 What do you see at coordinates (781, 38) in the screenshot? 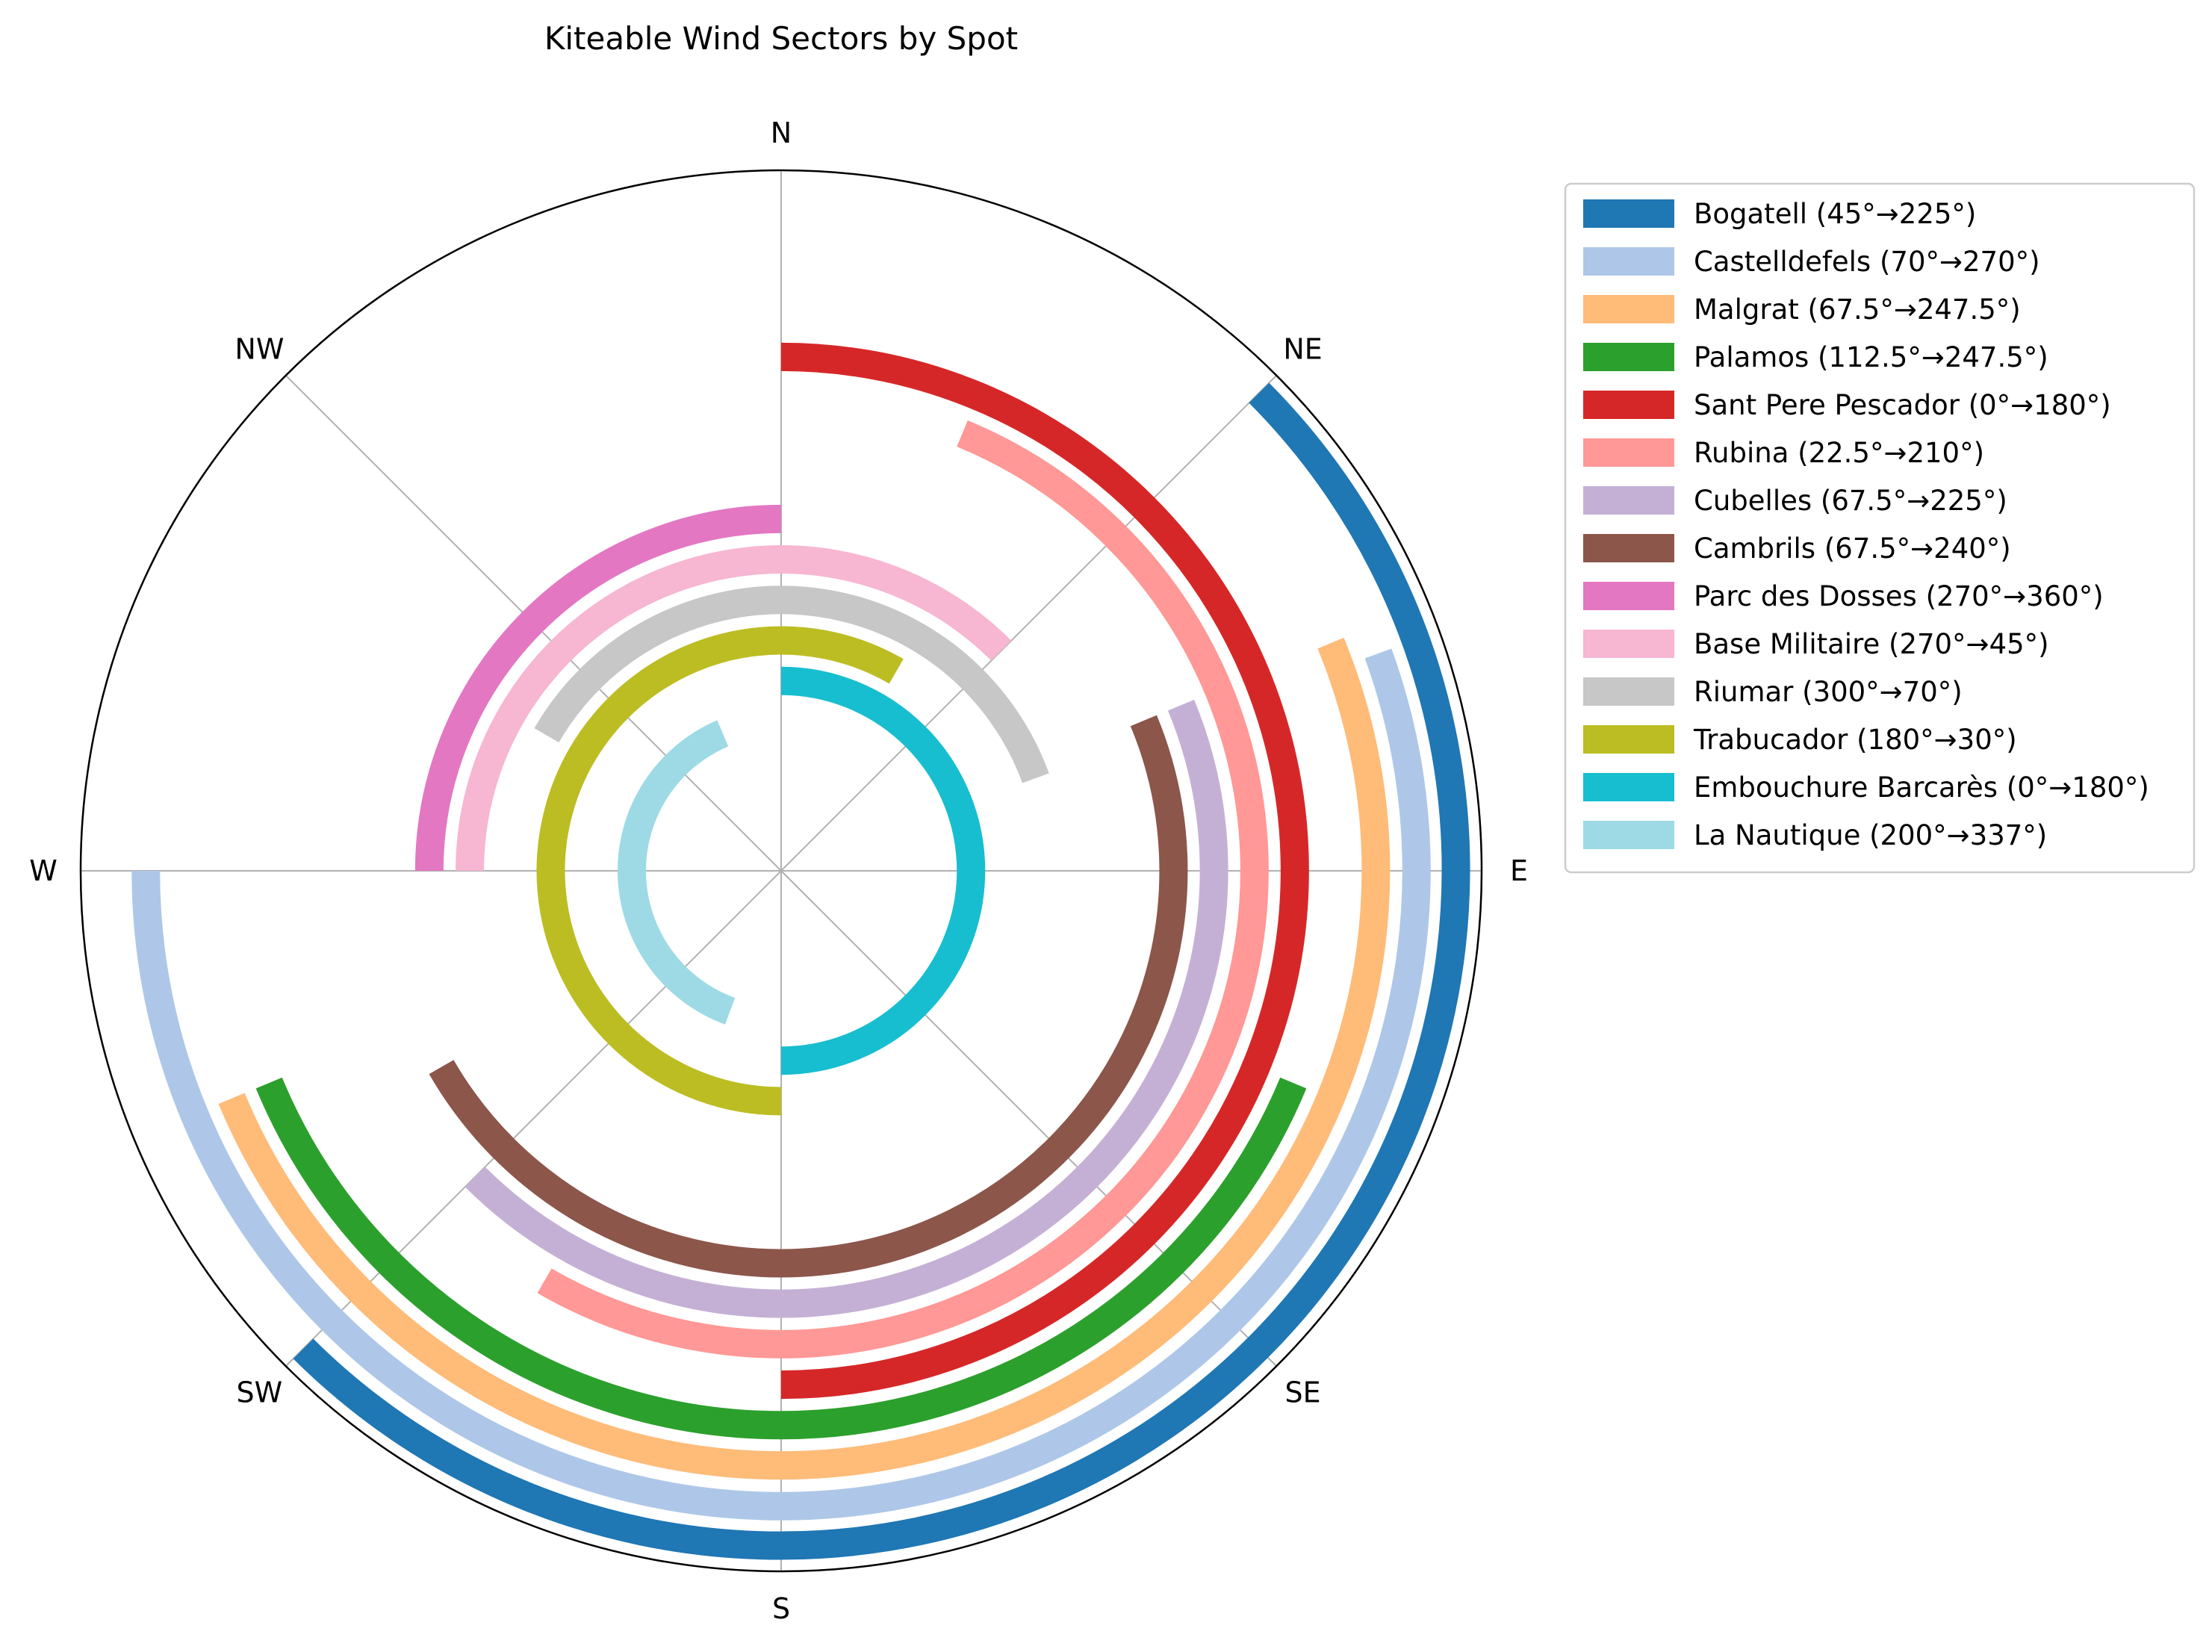
I see `chart-title: Kiteable Wind Sectors by Spot` at bounding box center [781, 38].